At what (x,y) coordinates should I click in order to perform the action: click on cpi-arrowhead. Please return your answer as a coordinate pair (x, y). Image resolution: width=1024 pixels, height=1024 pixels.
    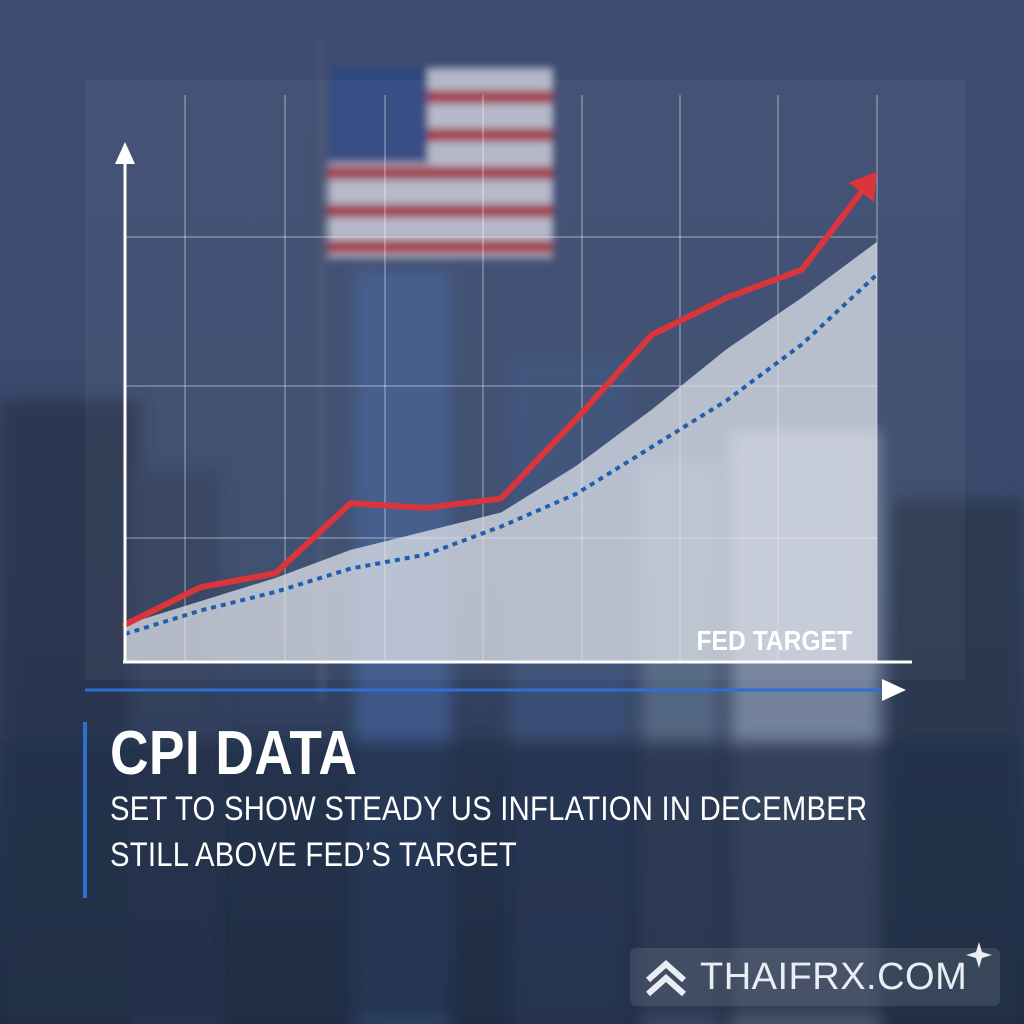
    Looking at the image, I should click on (862, 187).